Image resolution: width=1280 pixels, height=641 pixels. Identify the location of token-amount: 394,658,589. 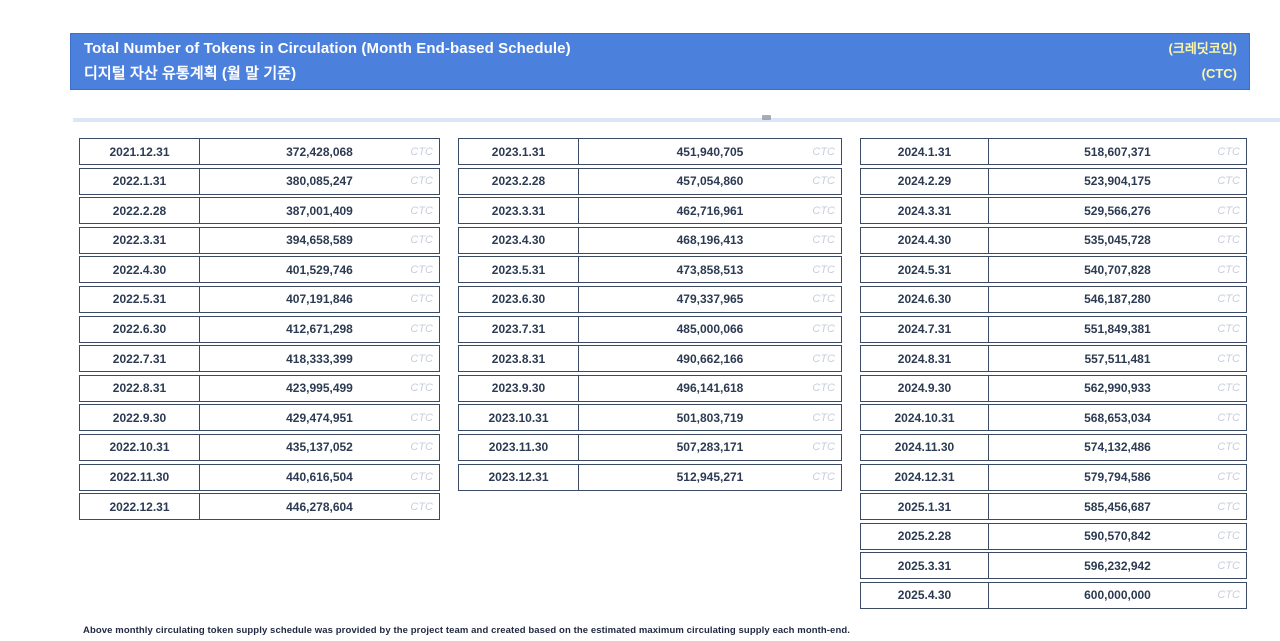
(319, 240).